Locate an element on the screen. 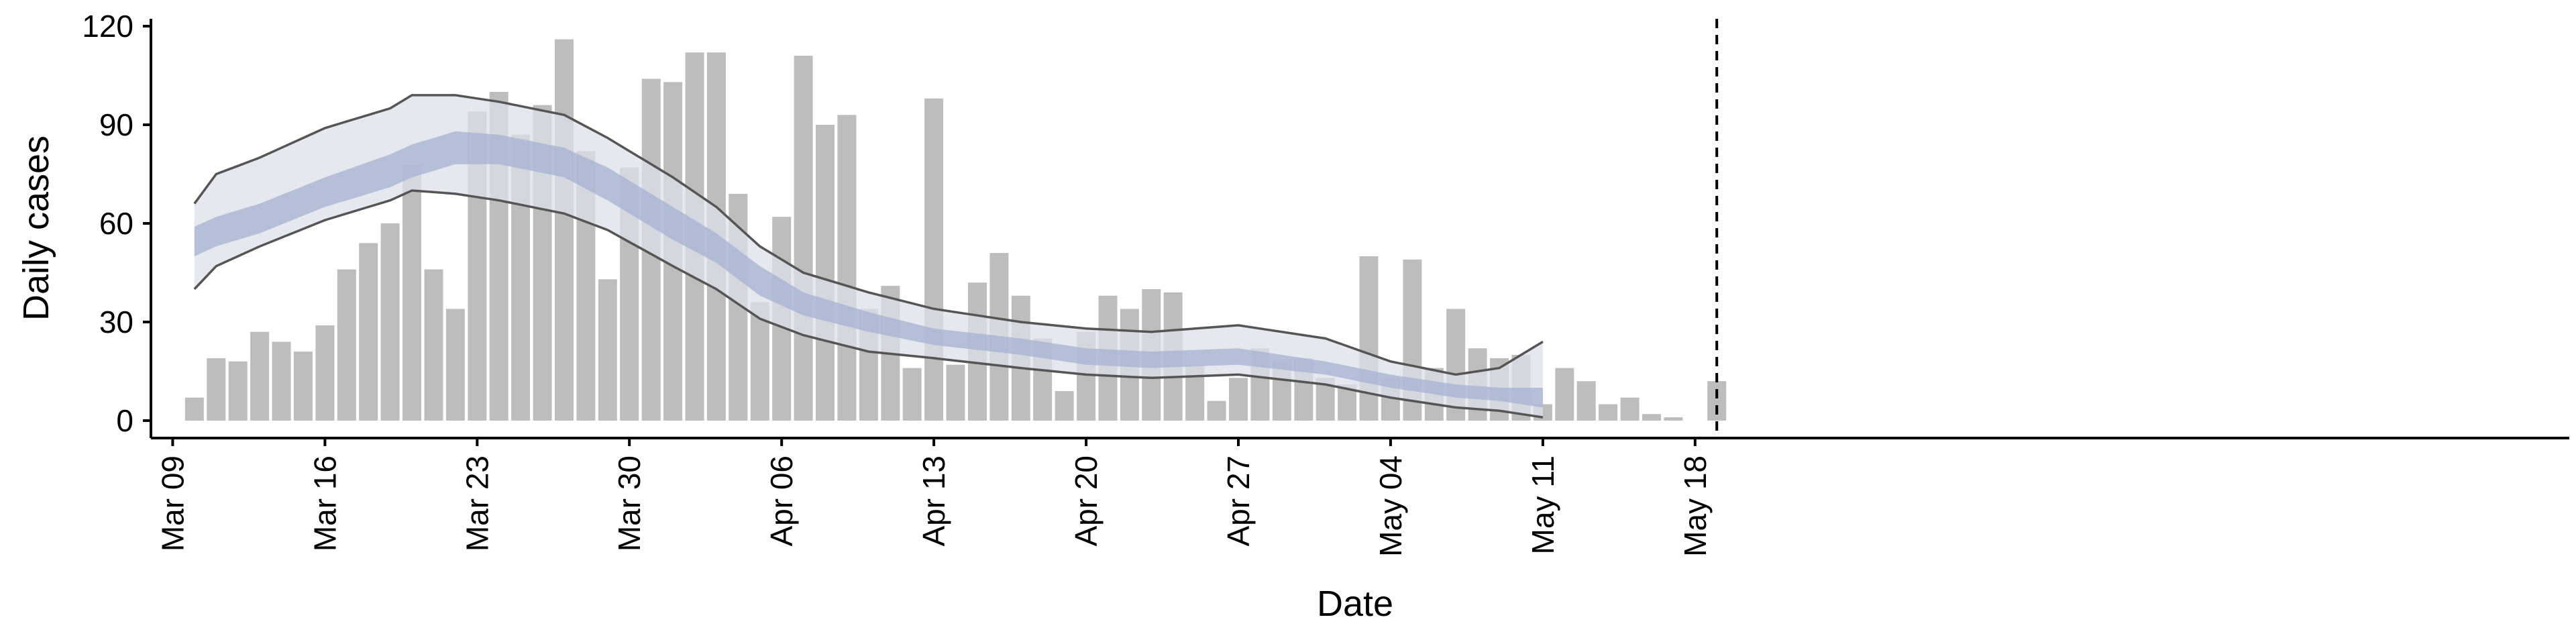 The image size is (2576, 644). x-tick-label: Mar 09 is located at coordinates (172, 503).